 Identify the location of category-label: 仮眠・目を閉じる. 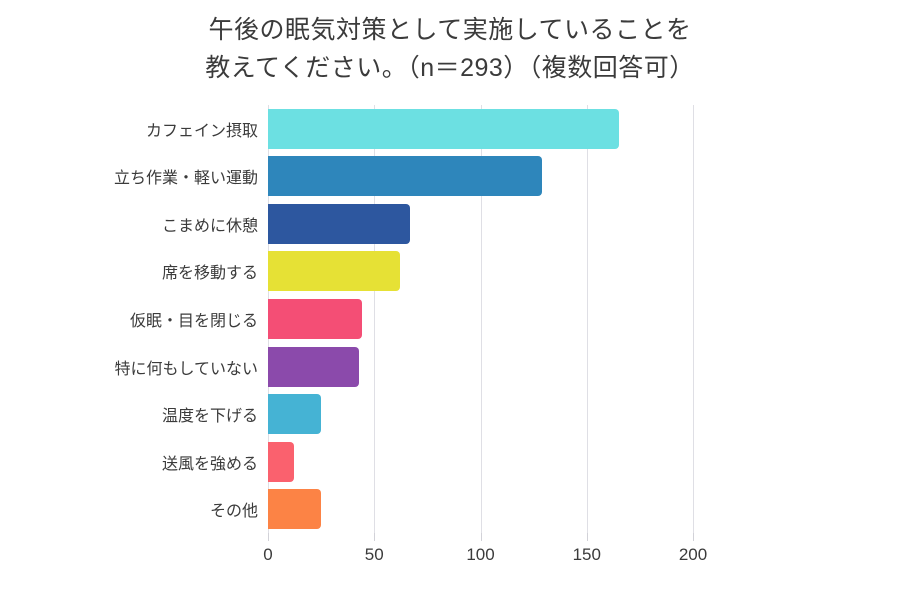
(193, 321).